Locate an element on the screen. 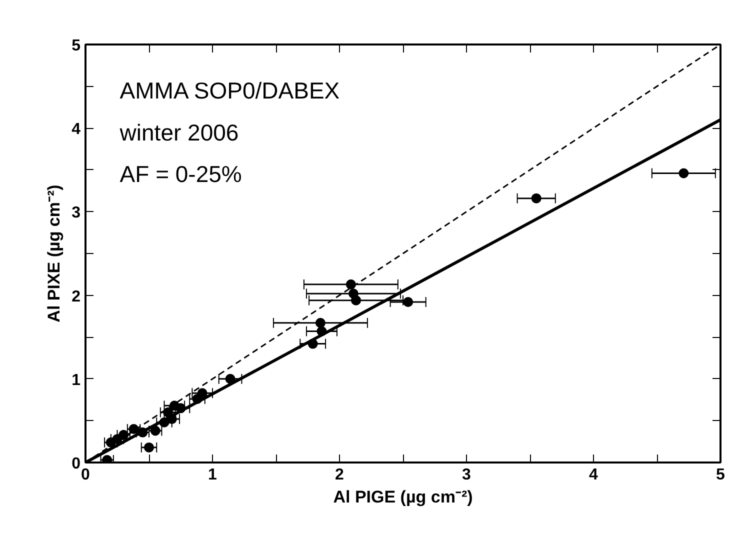 Image resolution: width=744 pixels, height=552 pixels. x-tick-label: 4 is located at coordinates (593, 475).